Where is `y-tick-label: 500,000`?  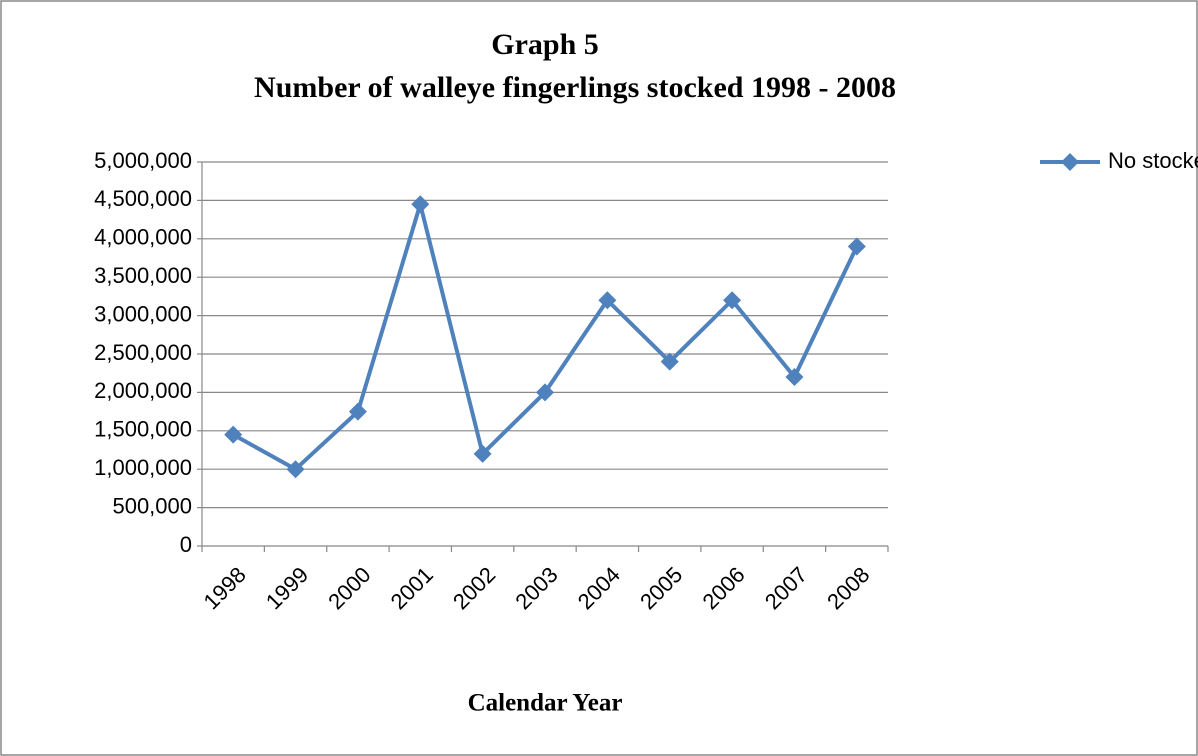
y-tick-label: 500,000 is located at coordinates (152, 505).